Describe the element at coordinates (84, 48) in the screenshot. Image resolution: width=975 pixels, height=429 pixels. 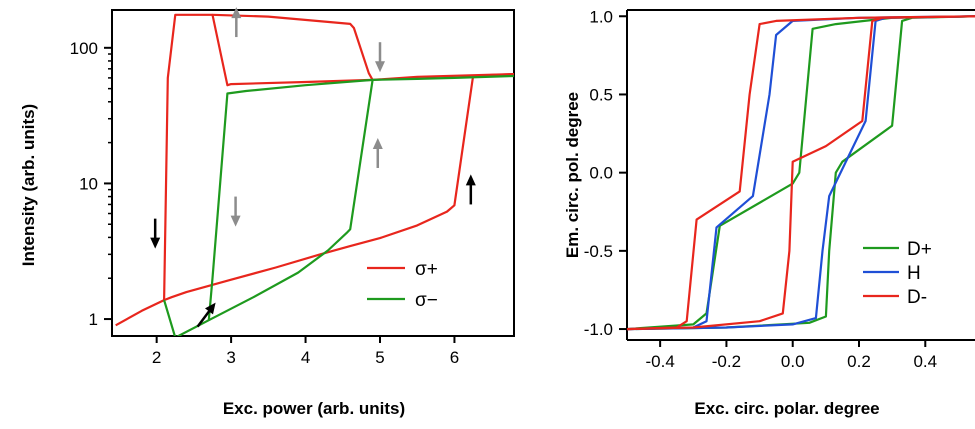
I see `left-ytick-label: 100` at that location.